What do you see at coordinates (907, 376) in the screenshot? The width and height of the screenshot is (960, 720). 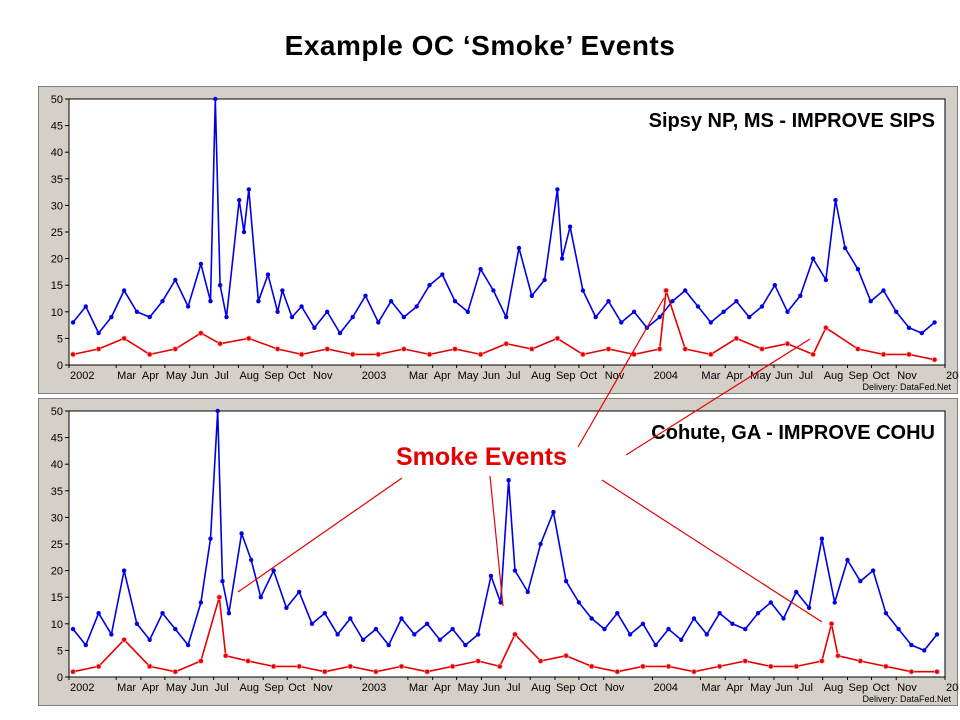 I see `x-tick-label: Nov` at bounding box center [907, 376].